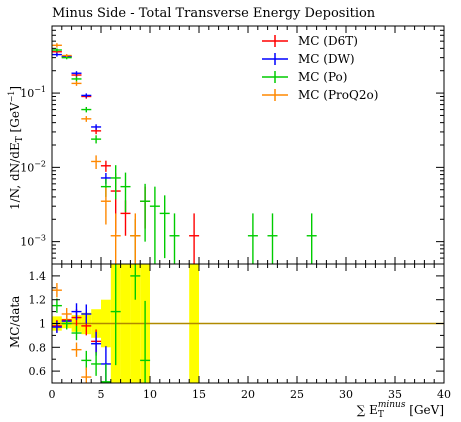 The width and height of the screenshot is (461, 422). I want to click on legend-entry-0: MC (D6T), so click(310, 41).